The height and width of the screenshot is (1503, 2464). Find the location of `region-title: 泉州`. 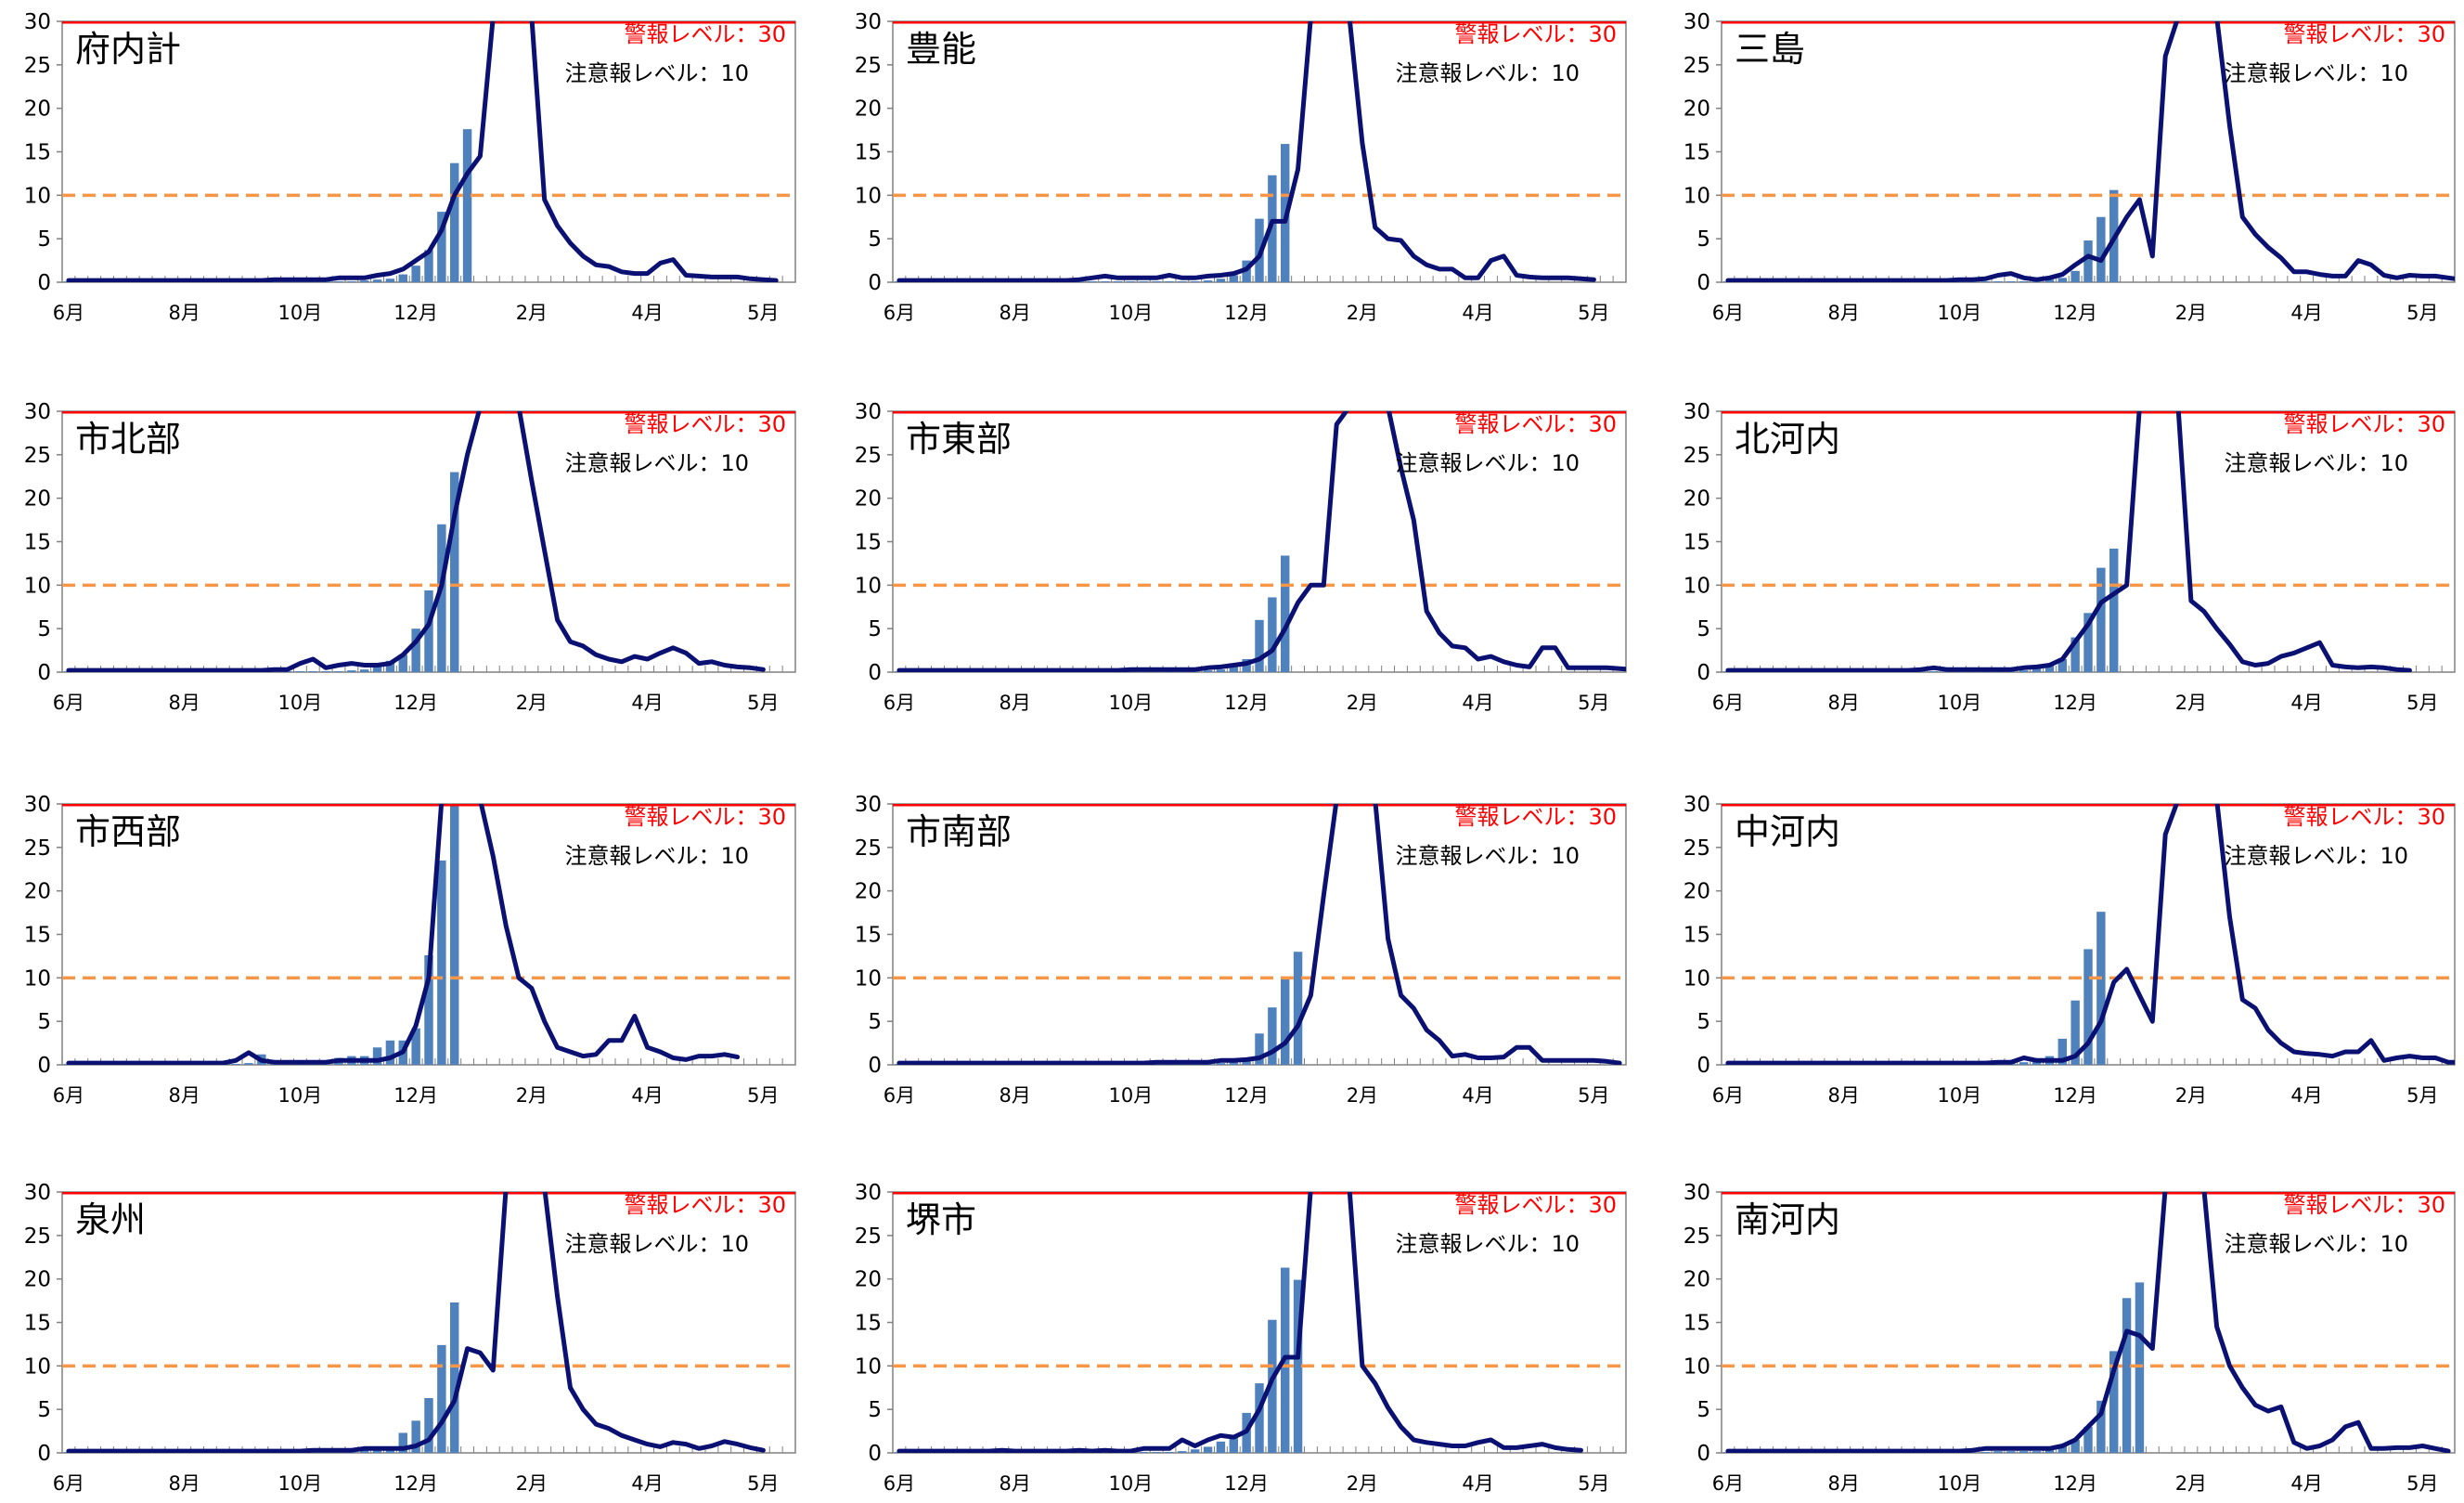

region-title: 泉州 is located at coordinates (111, 1220).